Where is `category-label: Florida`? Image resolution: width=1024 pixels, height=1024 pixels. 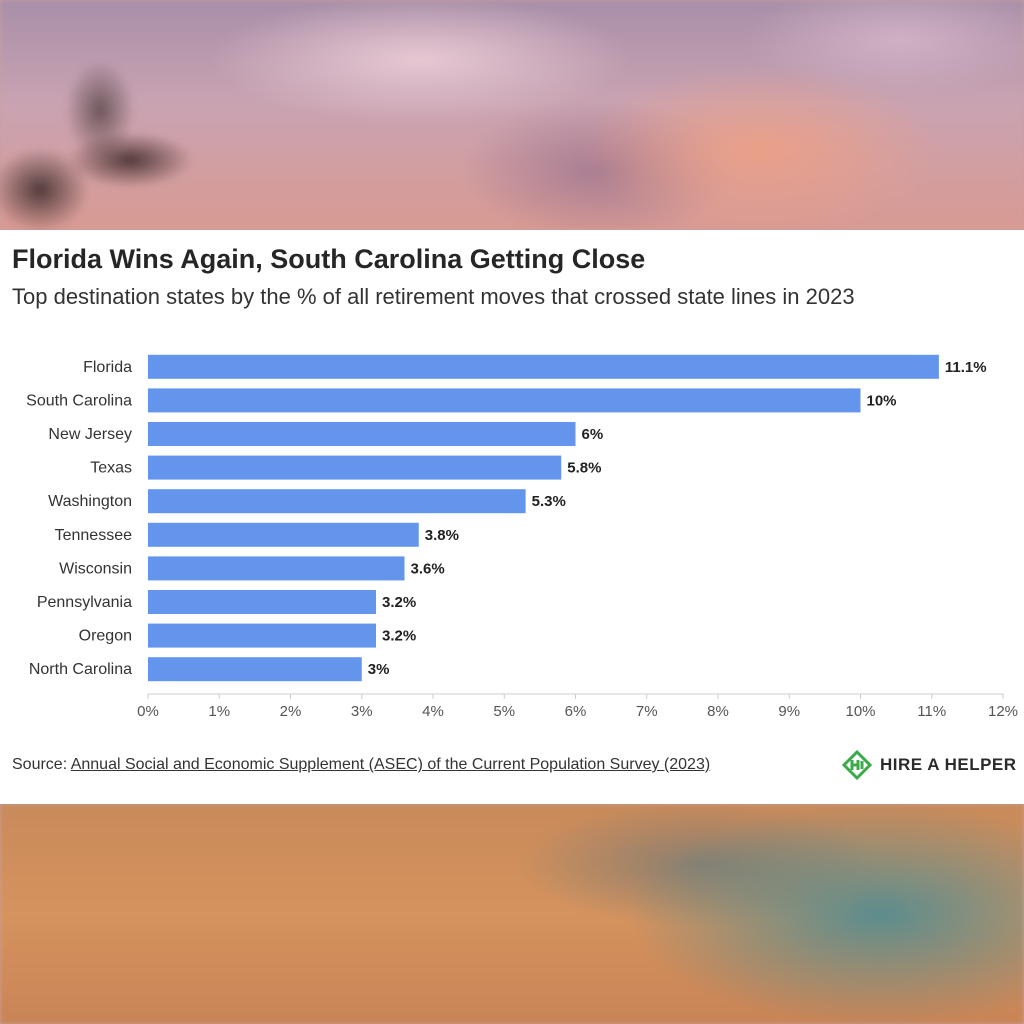 category-label: Florida is located at coordinates (107, 367).